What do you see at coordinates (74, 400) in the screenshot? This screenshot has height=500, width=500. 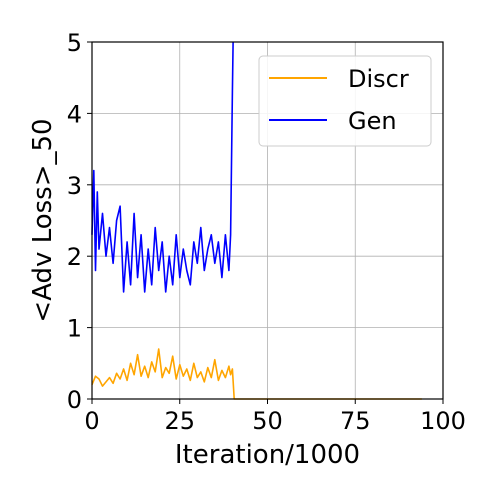 I see `y-tick-label: 0` at bounding box center [74, 400].